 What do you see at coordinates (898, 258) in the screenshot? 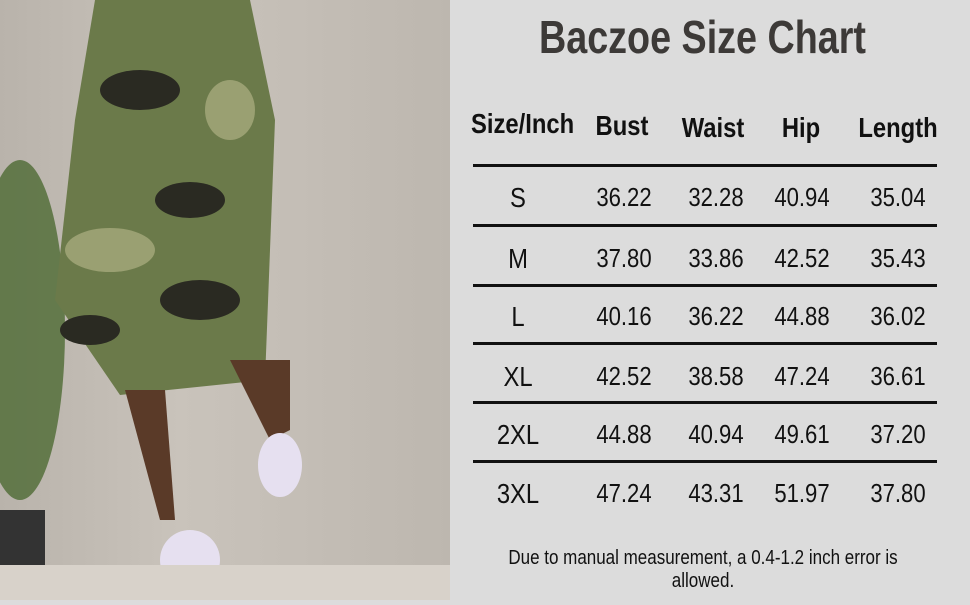
I see `cell-length: 35.43` at bounding box center [898, 258].